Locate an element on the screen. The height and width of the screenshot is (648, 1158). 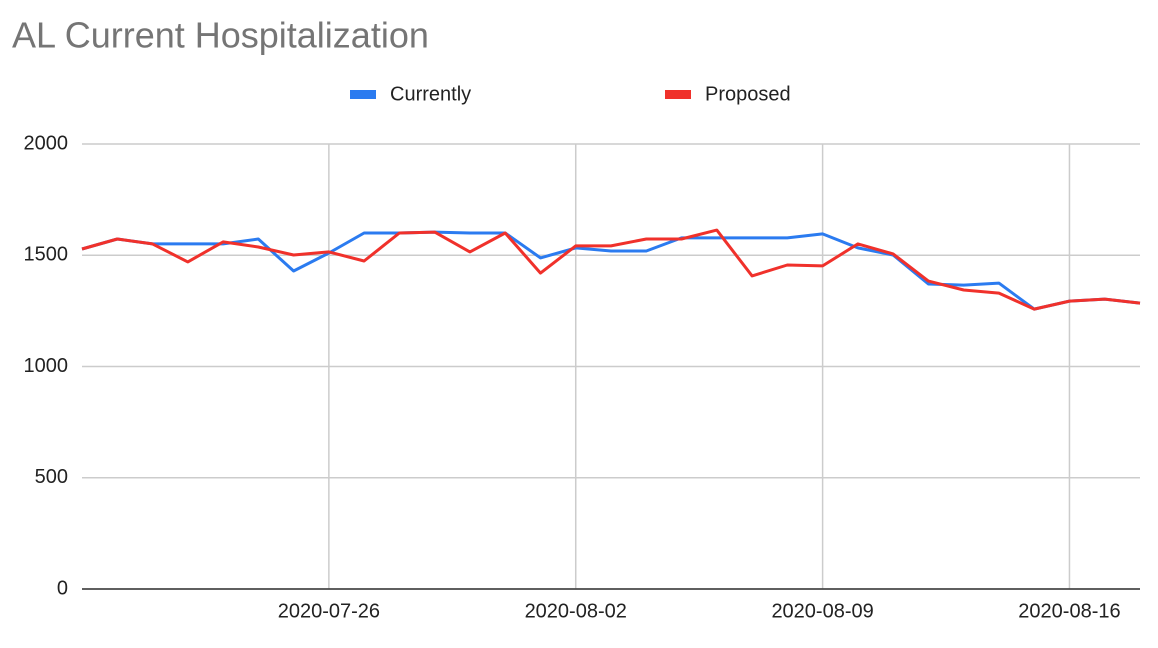
line is located at coordinates (611, 269).